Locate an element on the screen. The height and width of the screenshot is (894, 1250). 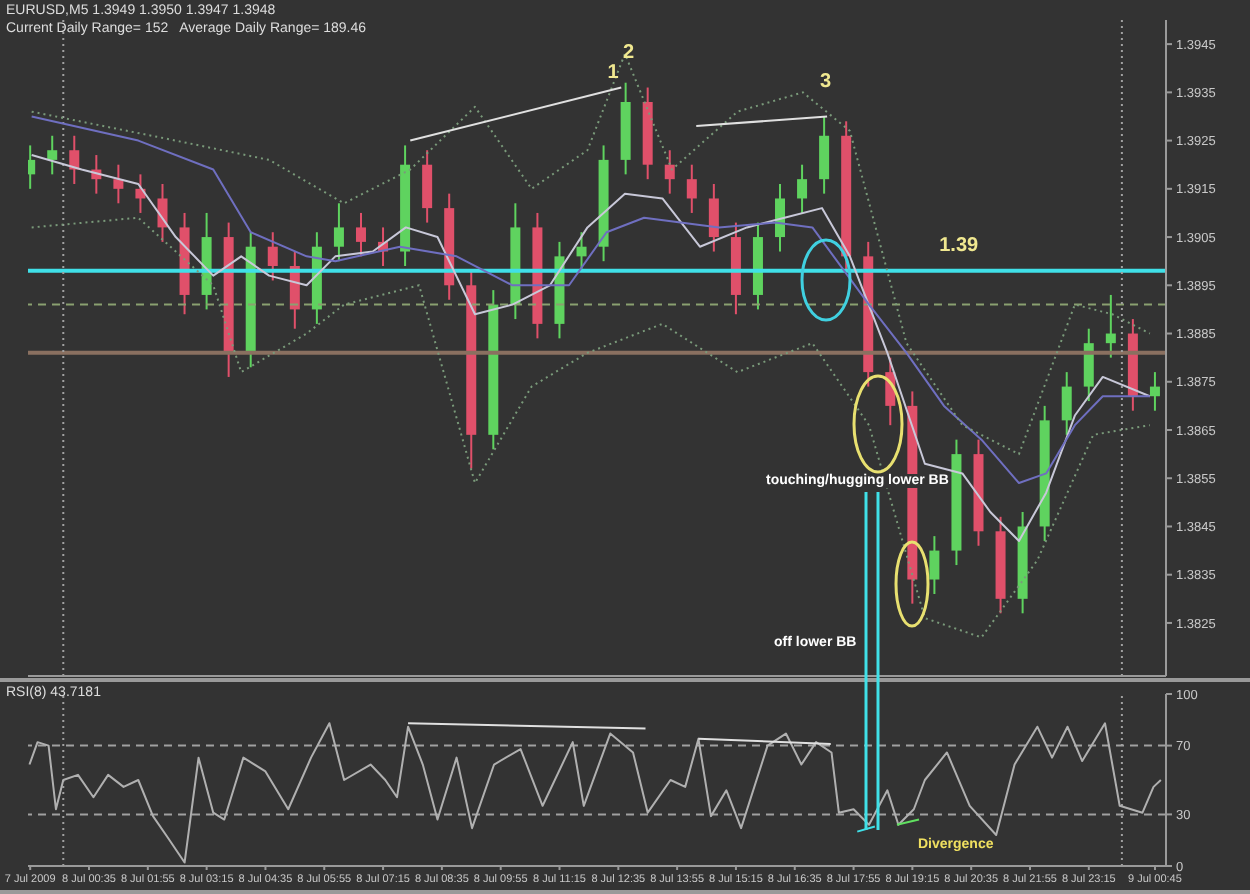
annotation: 1 is located at coordinates (613, 72).